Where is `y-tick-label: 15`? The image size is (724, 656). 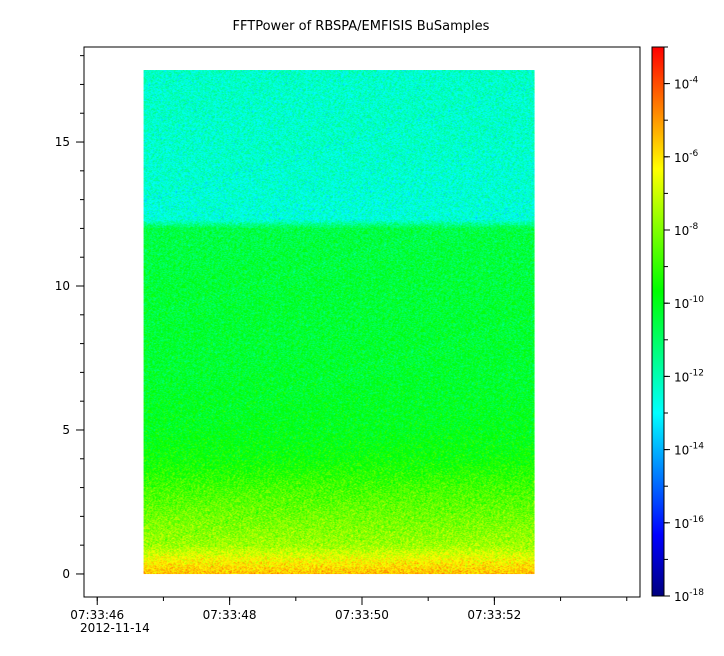
y-tick-label: 15 is located at coordinates (62, 142).